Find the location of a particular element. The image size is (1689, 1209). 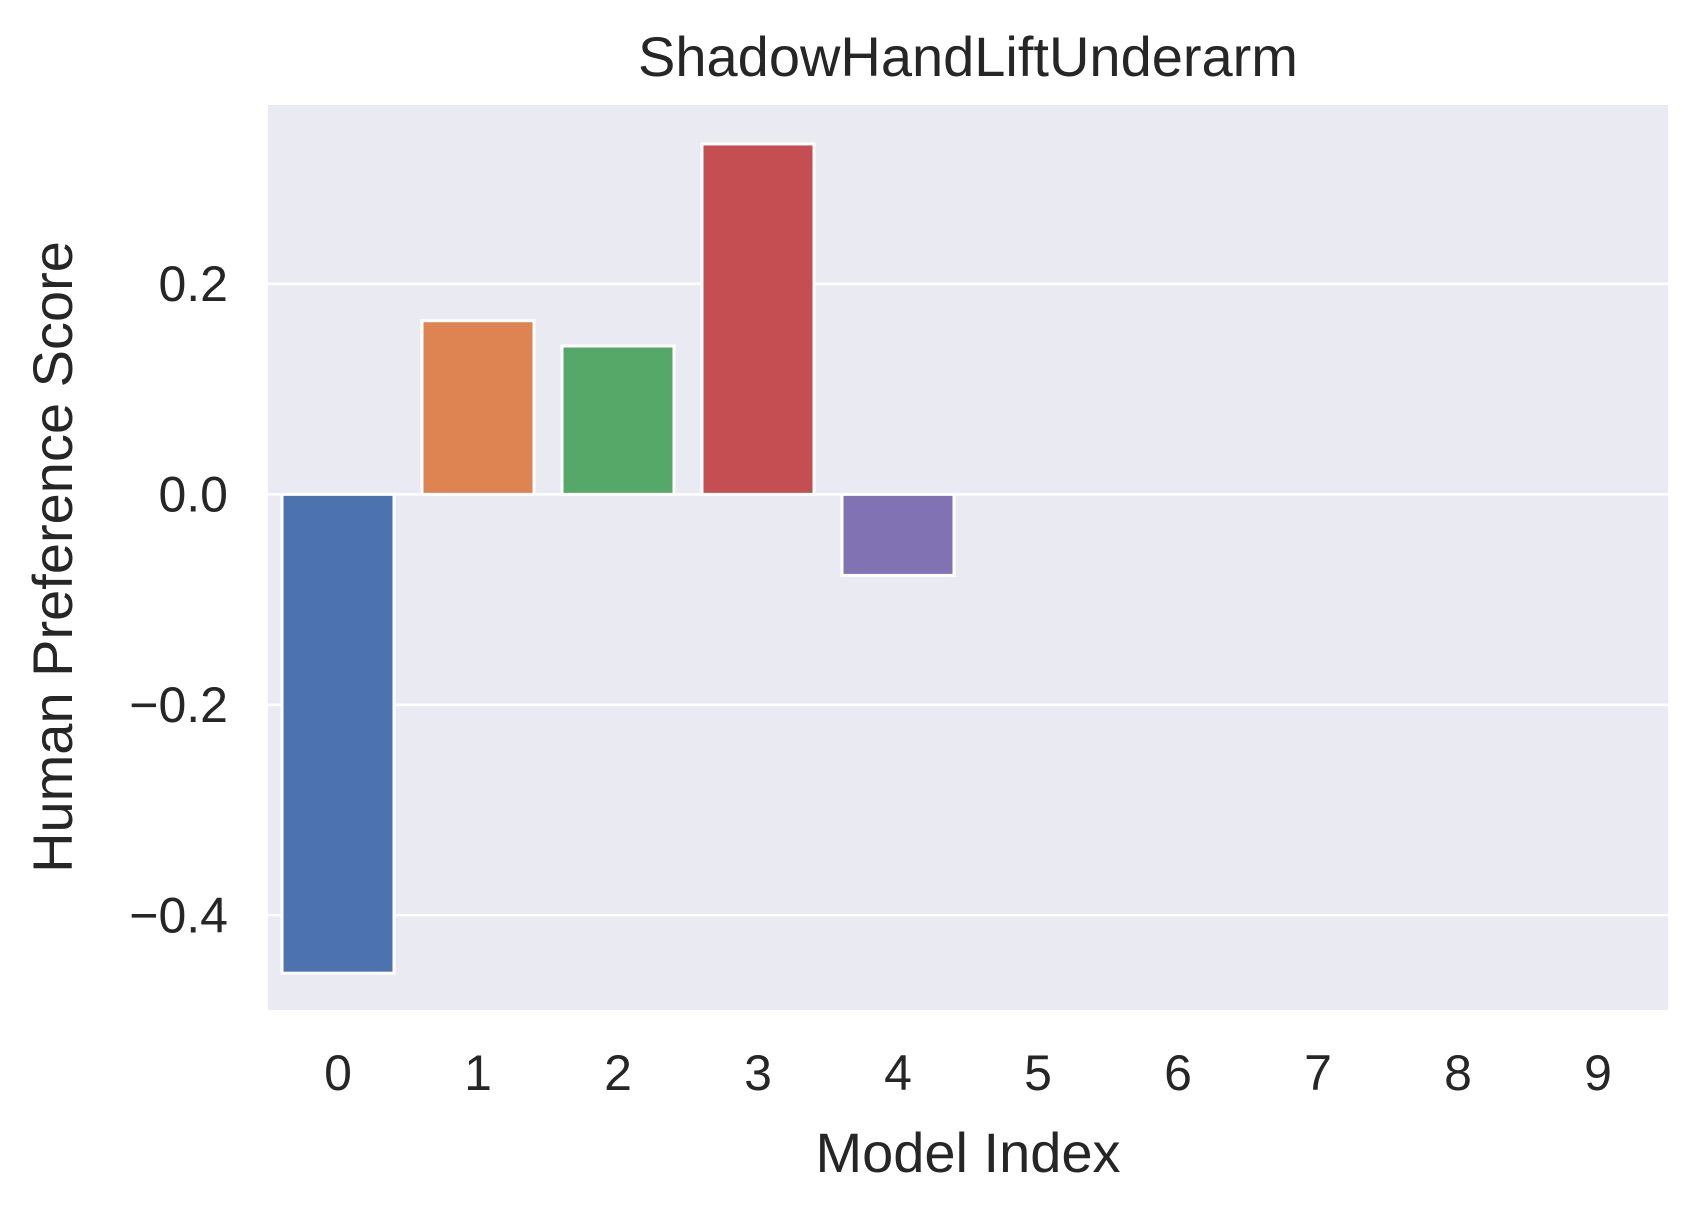

y-tick-label: 0.2 is located at coordinates (193, 284).